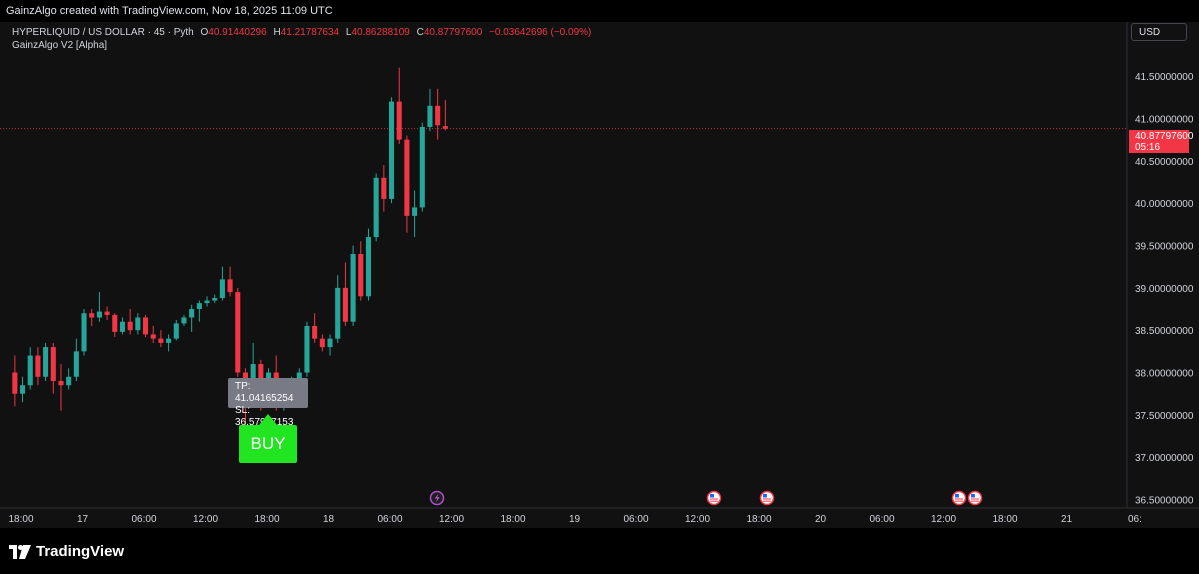 Image resolution: width=1199 pixels, height=574 pixels. What do you see at coordinates (1164, 162) in the screenshot?
I see `y-tick-label: 40.50000000` at bounding box center [1164, 162].